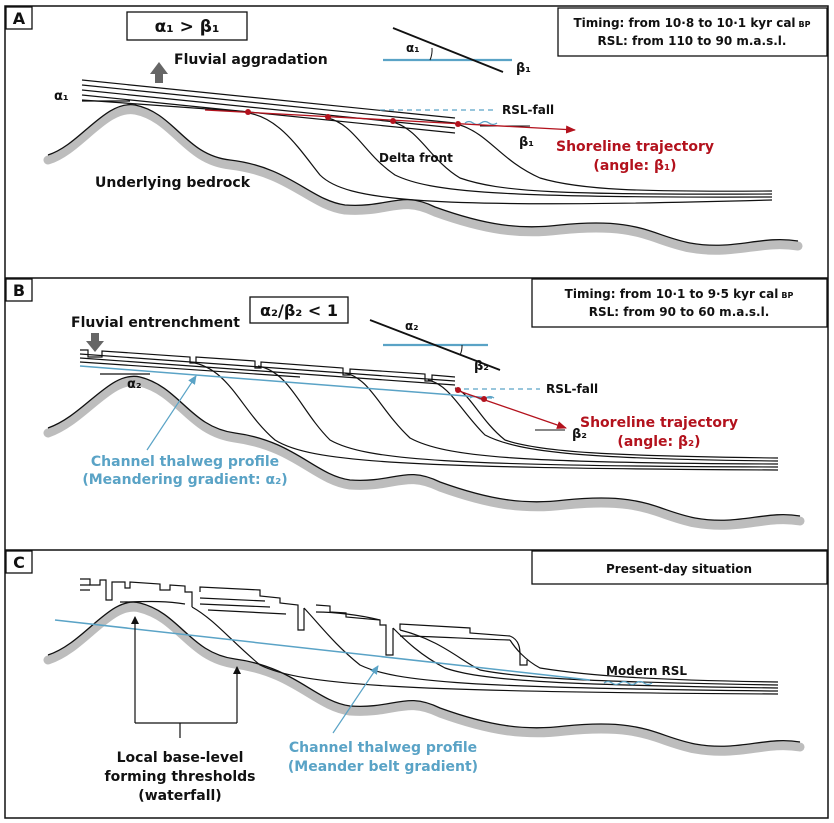 This screenshot has width=834, height=823. What do you see at coordinates (679, 303) in the screenshot?
I see `panel-b-timing-box` at bounding box center [679, 303].